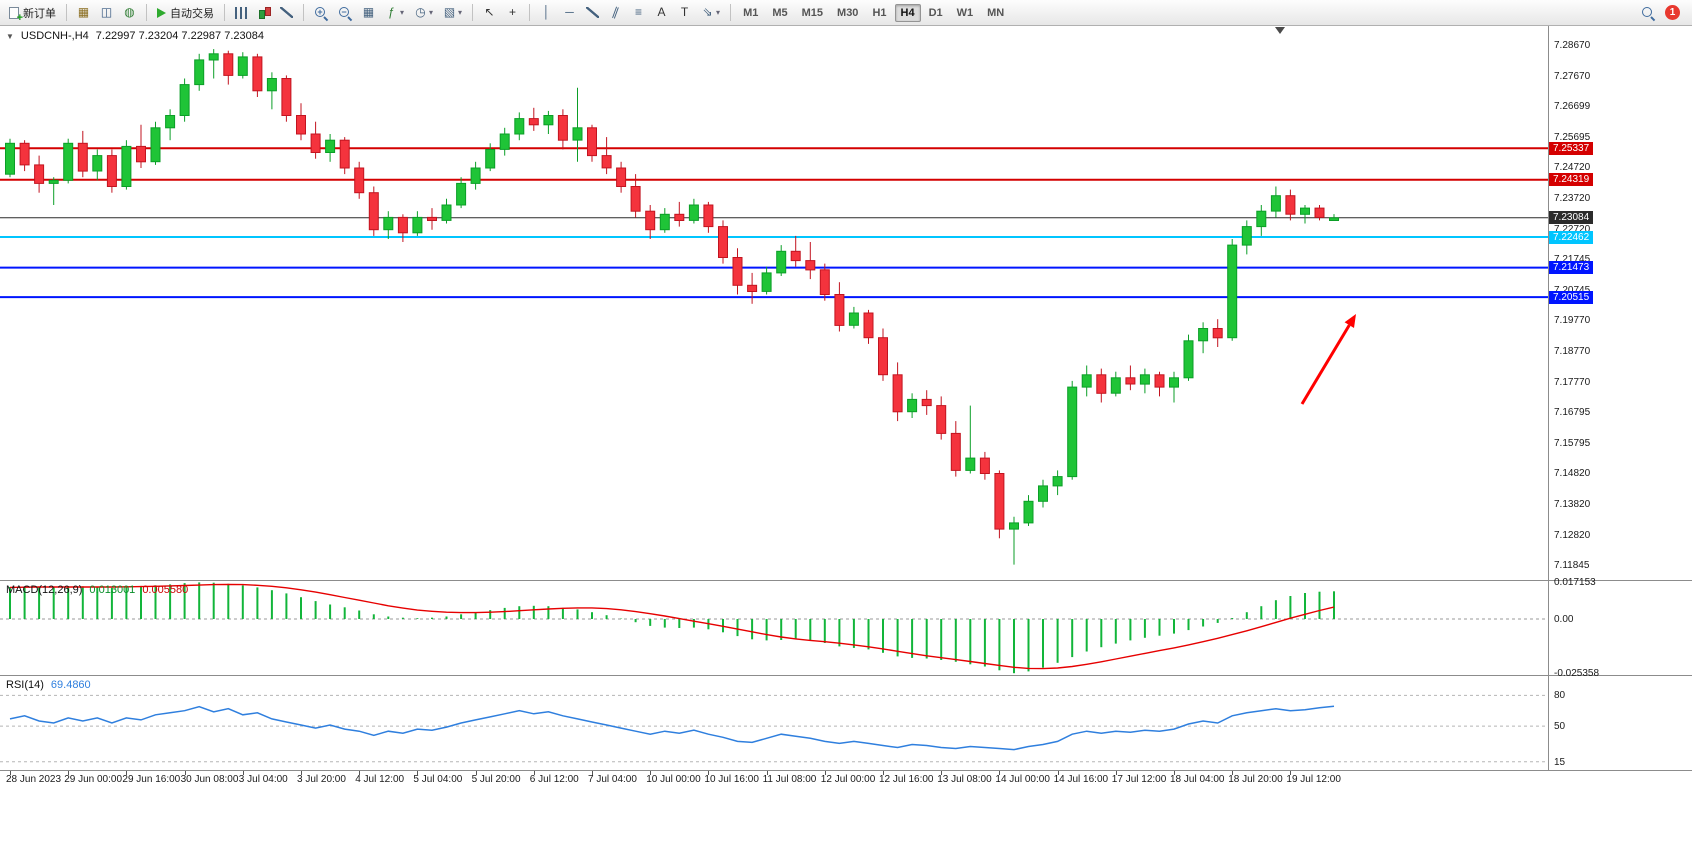  What do you see at coordinates (438, 779) in the screenshot?
I see `time-axis-label: 5 Jul 04:00` at bounding box center [438, 779].